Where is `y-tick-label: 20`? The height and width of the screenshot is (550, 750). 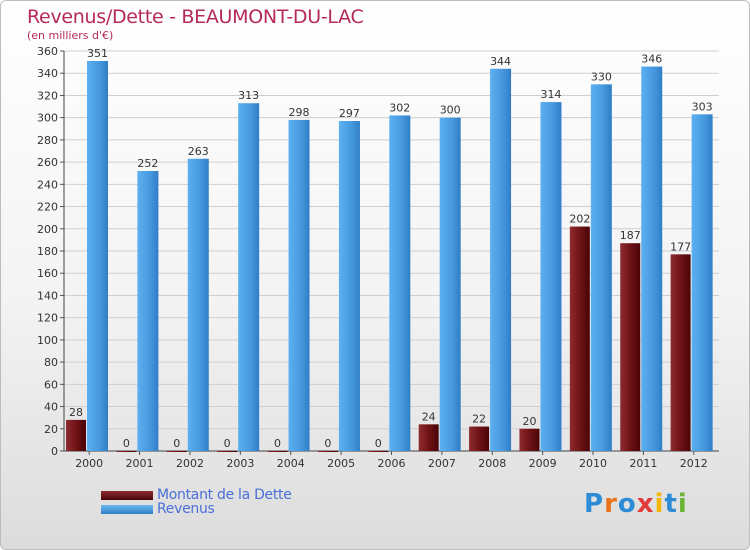
y-tick-label: 20 is located at coordinates (51, 429).